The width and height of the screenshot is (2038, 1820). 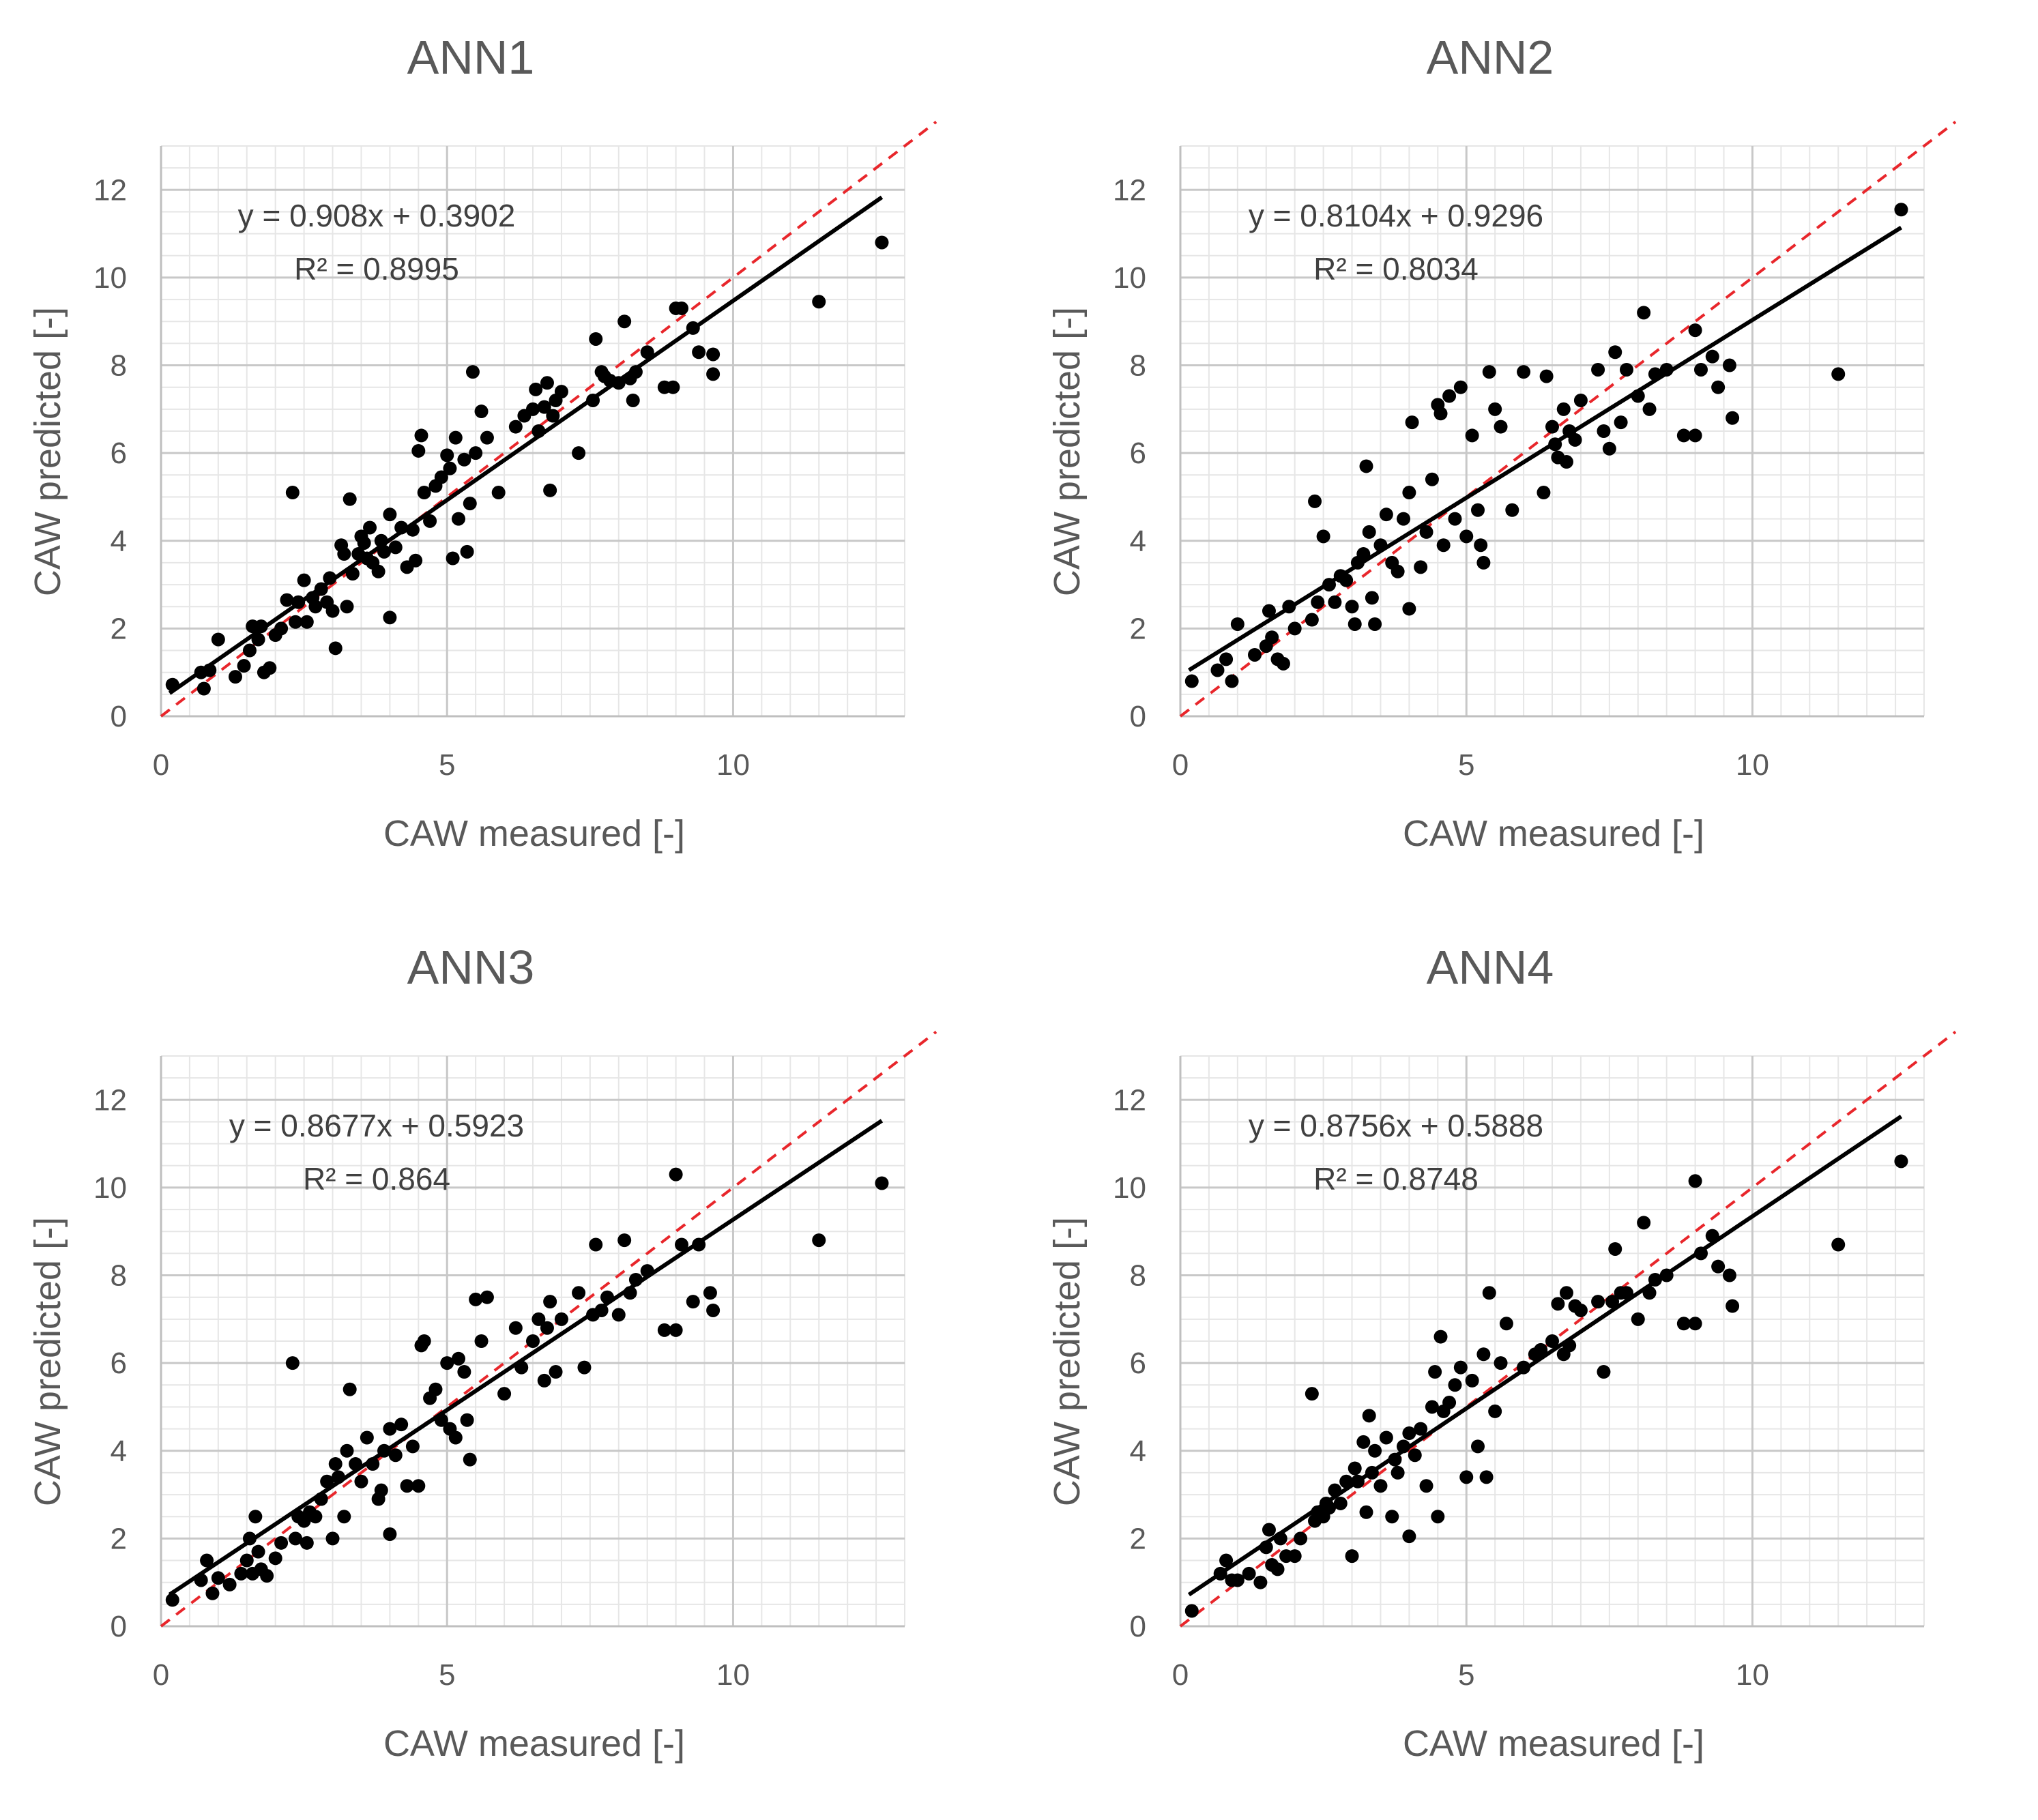 What do you see at coordinates (110, 278) in the screenshot?
I see `y-tick-label: 10` at bounding box center [110, 278].